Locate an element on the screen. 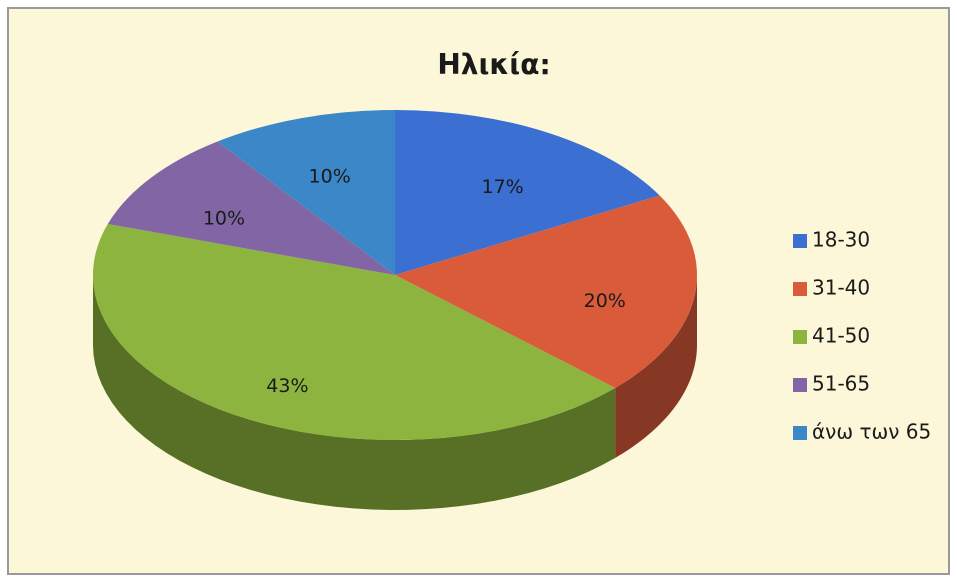 The width and height of the screenshot is (957, 582). chart-title: Ηλικία: is located at coordinates (493, 64).